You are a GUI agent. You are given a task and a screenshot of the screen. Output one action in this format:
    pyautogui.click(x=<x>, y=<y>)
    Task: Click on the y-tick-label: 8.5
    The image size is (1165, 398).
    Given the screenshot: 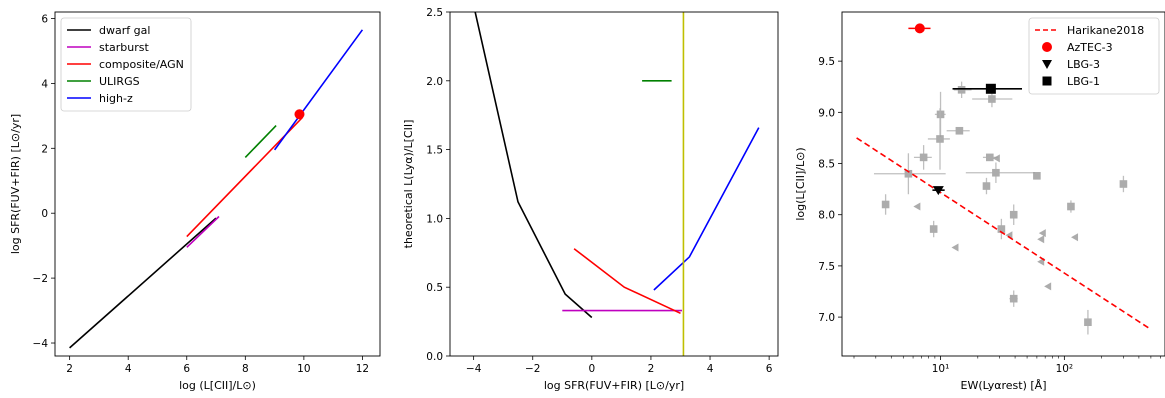 What is the action you would take?
    pyautogui.click(x=826, y=165)
    